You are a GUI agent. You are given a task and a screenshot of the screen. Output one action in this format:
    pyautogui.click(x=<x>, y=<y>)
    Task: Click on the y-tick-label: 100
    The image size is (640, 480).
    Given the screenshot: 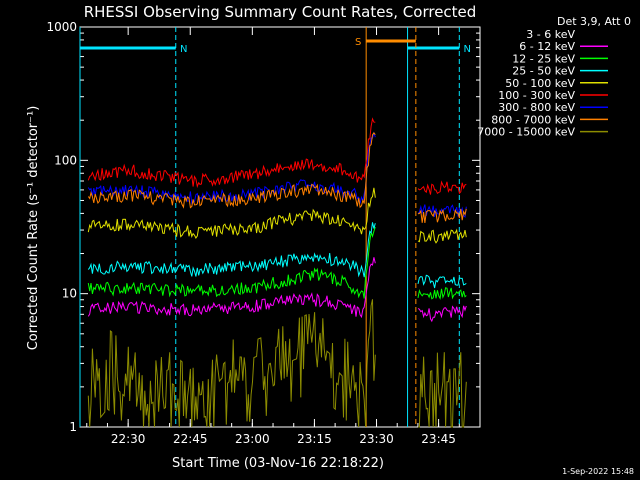 What is the action you would take?
    pyautogui.click(x=65, y=160)
    